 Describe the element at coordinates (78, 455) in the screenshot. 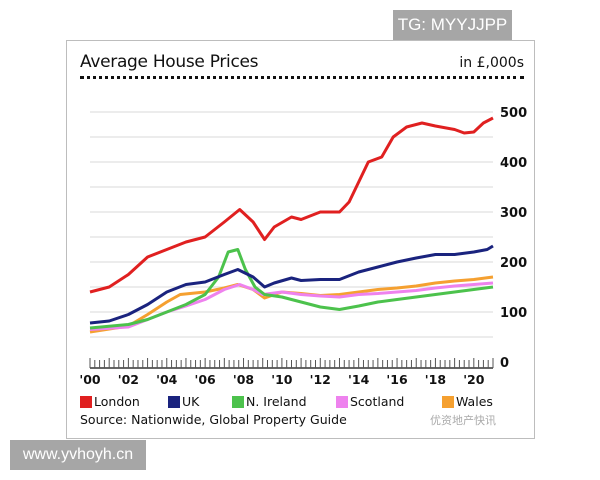

I see `watermark-bottom: www.yvhoyh.cn` at that location.